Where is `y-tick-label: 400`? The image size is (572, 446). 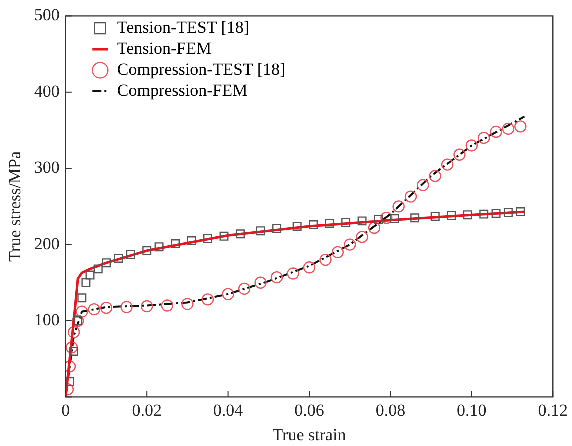
y-tick-label: 400 is located at coordinates (47, 91).